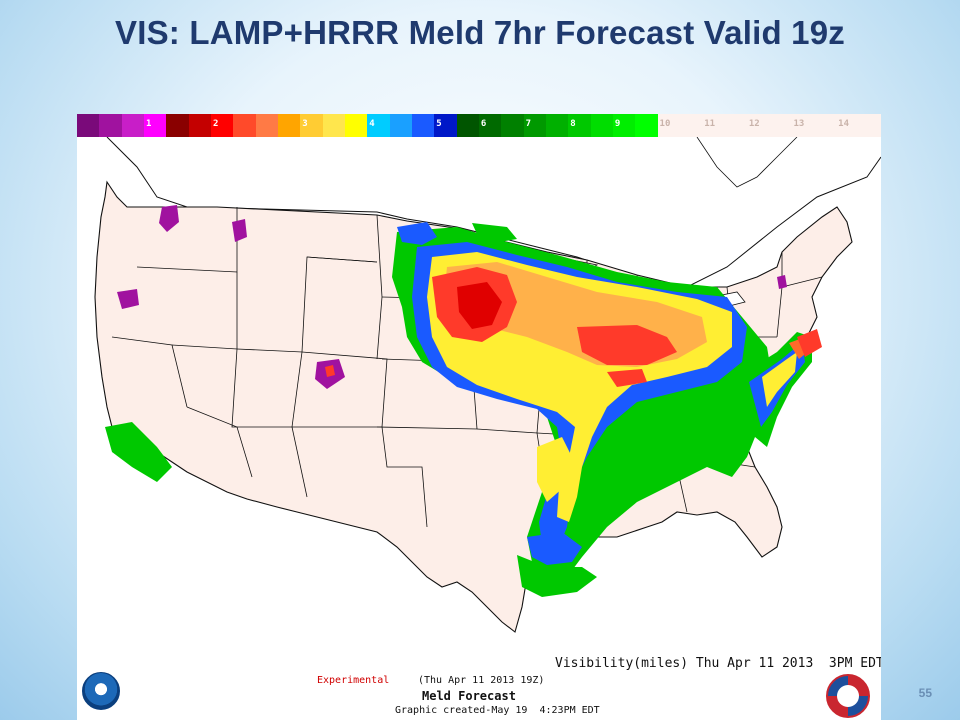  I want to click on legend-tick-label: 7, so click(528, 124).